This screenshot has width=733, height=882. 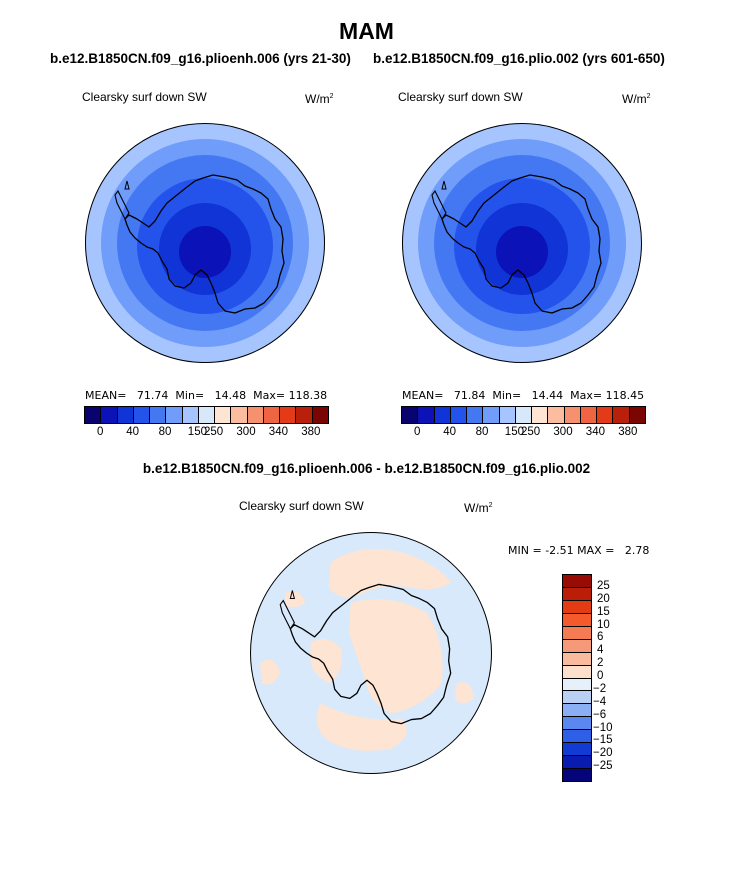 I want to click on colorbar-tick-label: −10, so click(x=603, y=727).